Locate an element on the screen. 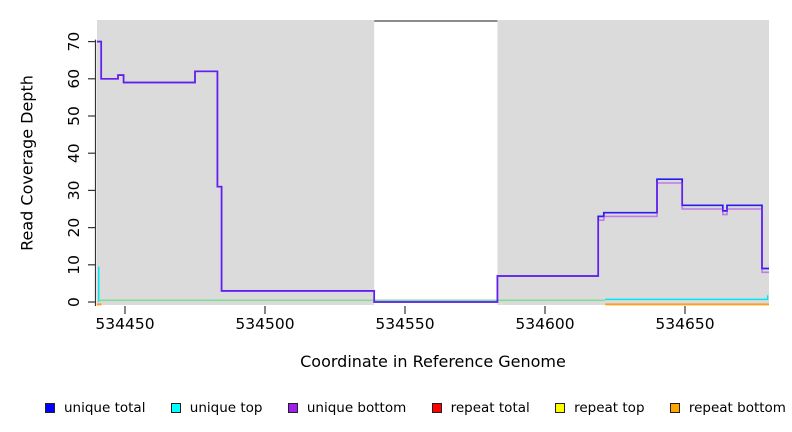 The image size is (792, 432). y-tick-label: 20 is located at coordinates (74, 228).